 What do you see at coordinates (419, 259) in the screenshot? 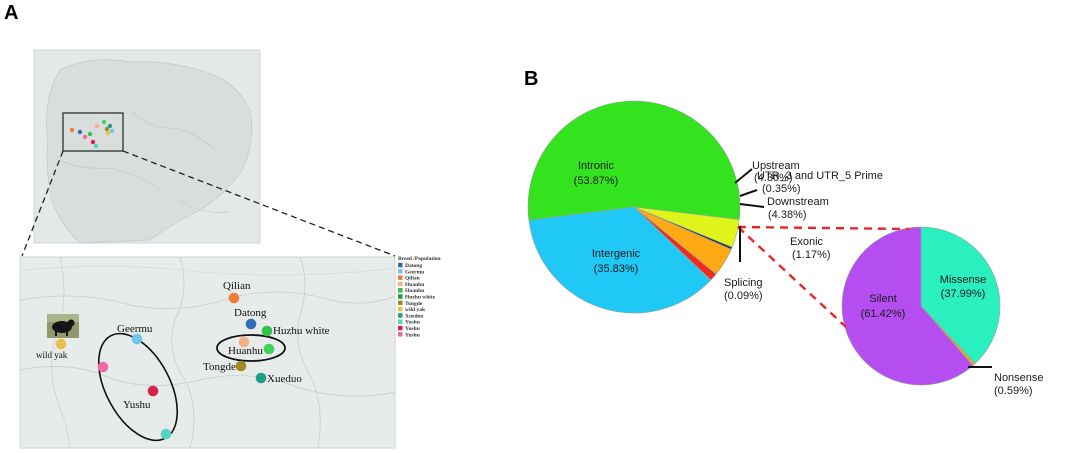
I see `legend-title: Breed /Population` at bounding box center [419, 259].